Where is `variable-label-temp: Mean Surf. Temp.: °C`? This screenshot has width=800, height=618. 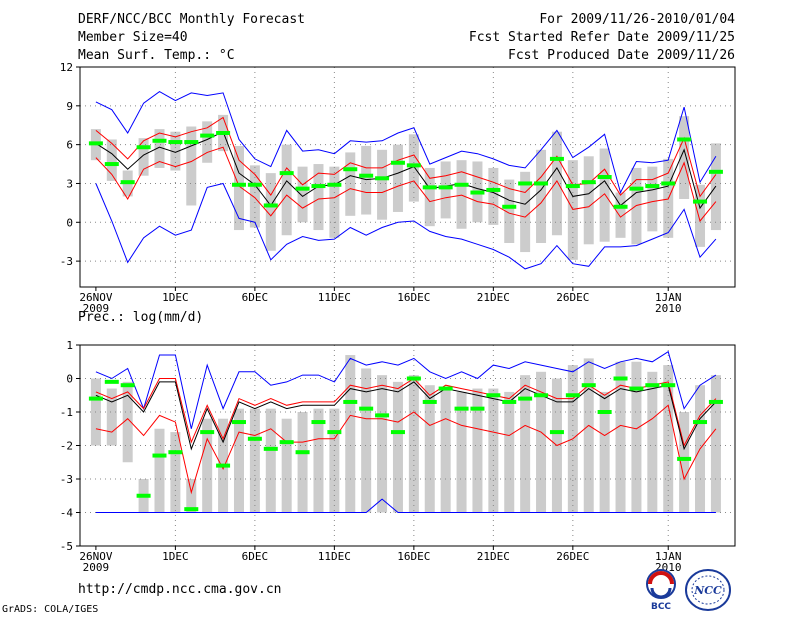
variable-label-temp: Mean Surf. Temp.: °C is located at coordinates (156, 55).